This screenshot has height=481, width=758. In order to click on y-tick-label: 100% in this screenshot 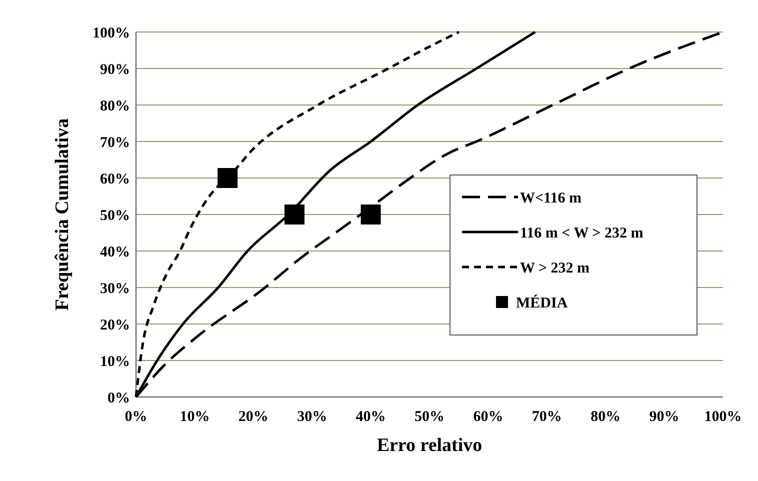, I will do `click(111, 33)`.